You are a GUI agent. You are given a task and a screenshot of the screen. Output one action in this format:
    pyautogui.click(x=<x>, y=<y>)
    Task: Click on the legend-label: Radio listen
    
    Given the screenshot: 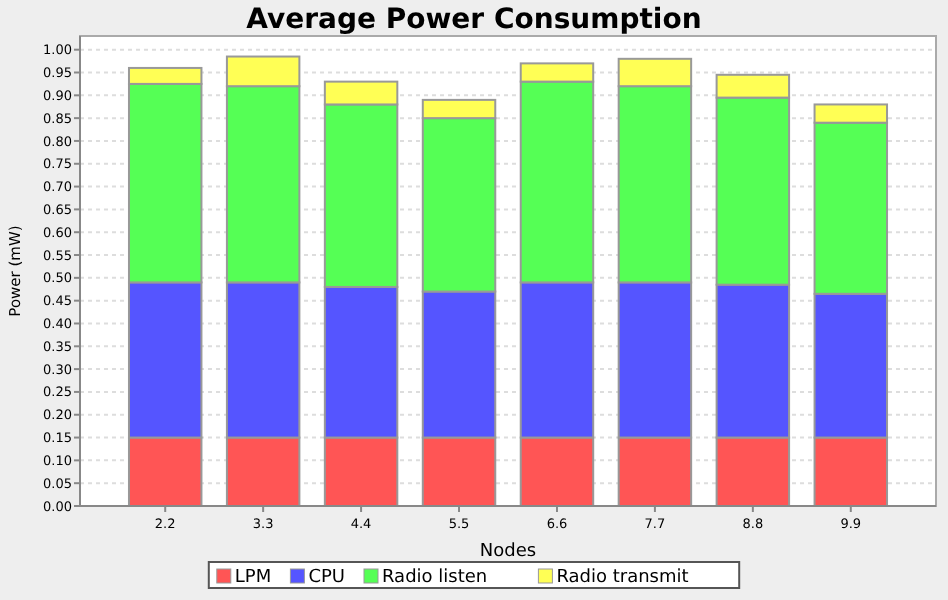 What is the action you would take?
    pyautogui.click(x=435, y=578)
    